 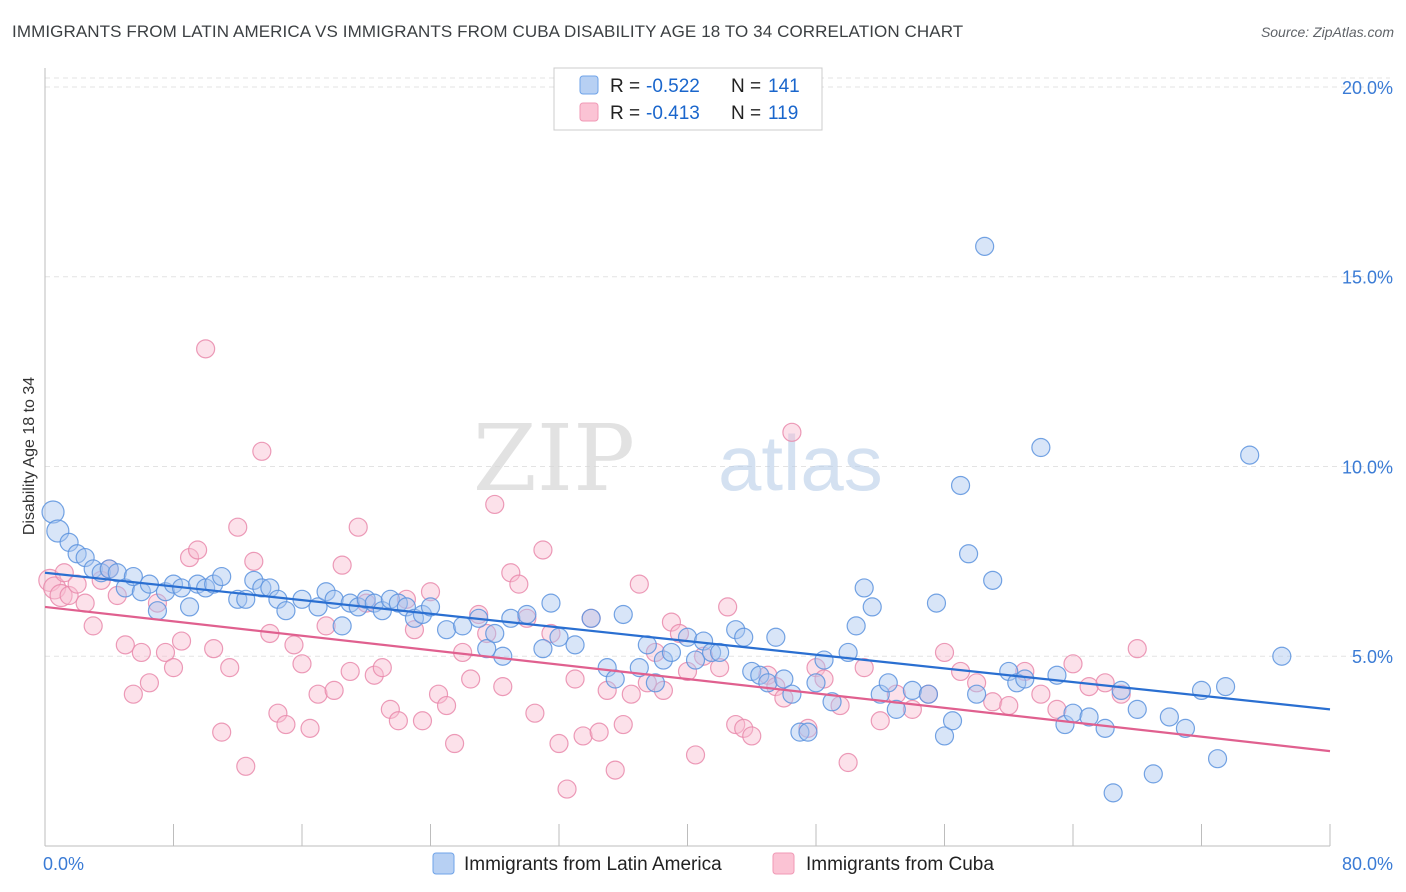 I want to click on x-tick-label: 0.0%, so click(x=63, y=864).